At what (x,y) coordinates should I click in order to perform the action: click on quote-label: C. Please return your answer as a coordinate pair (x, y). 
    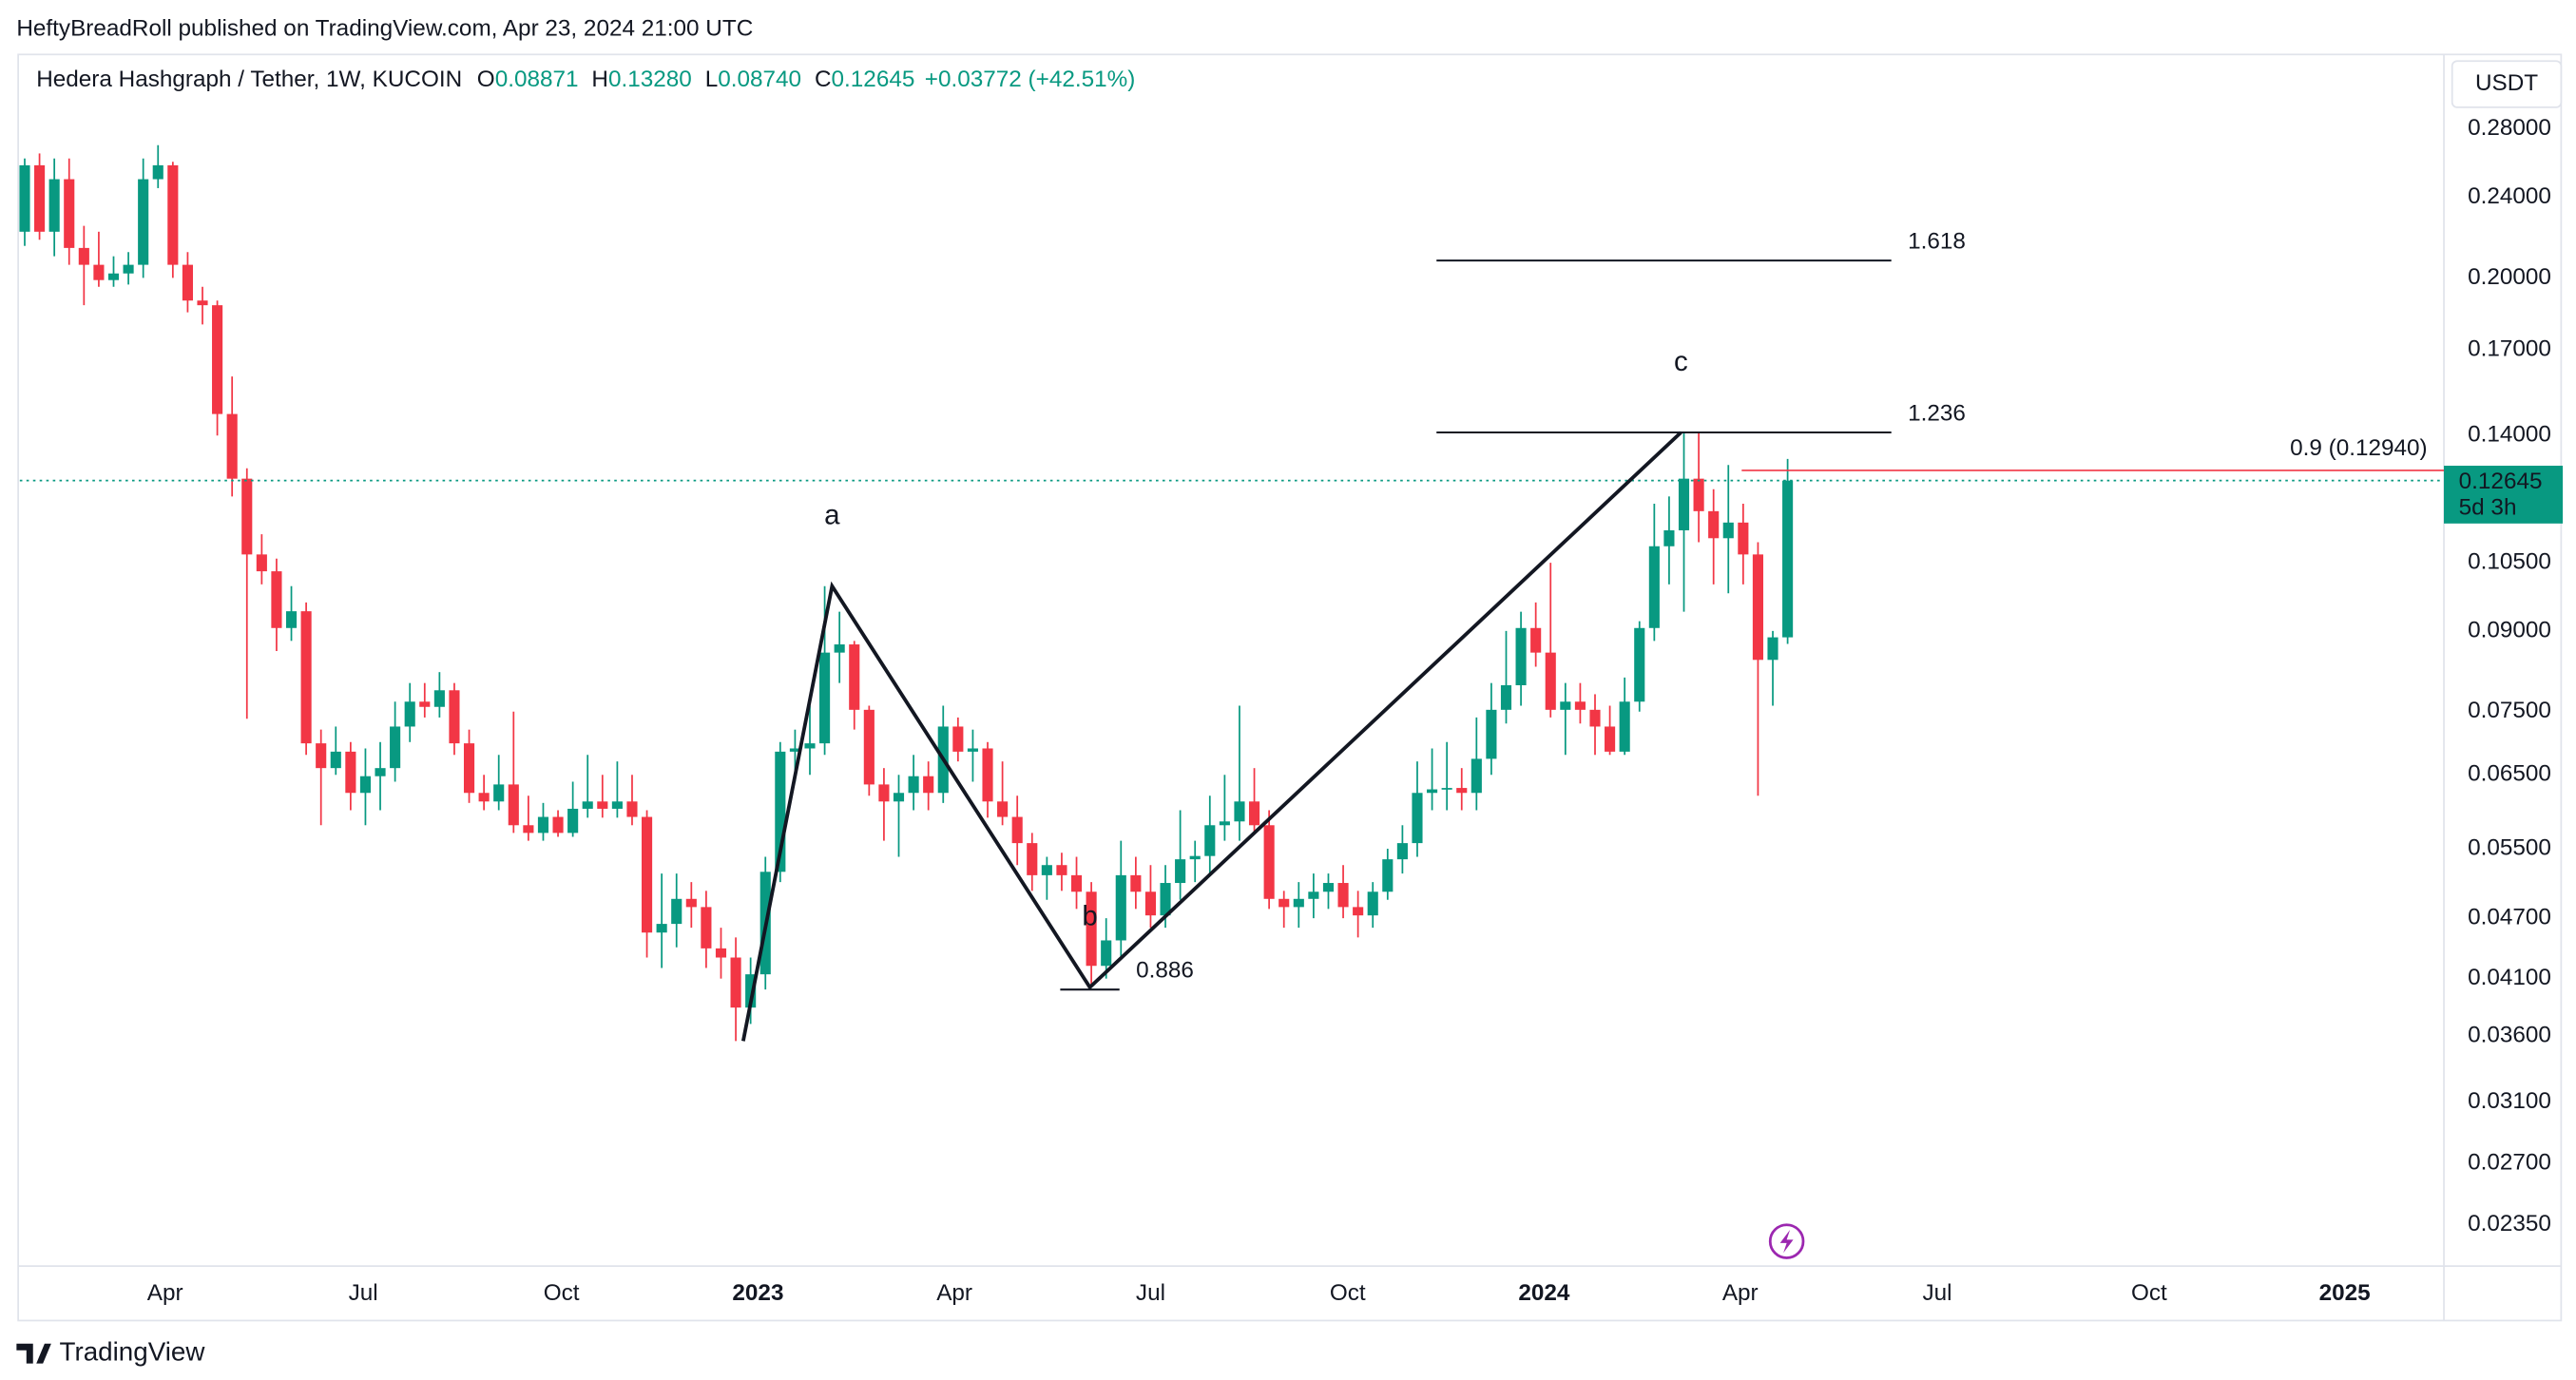
    Looking at the image, I should click on (824, 80).